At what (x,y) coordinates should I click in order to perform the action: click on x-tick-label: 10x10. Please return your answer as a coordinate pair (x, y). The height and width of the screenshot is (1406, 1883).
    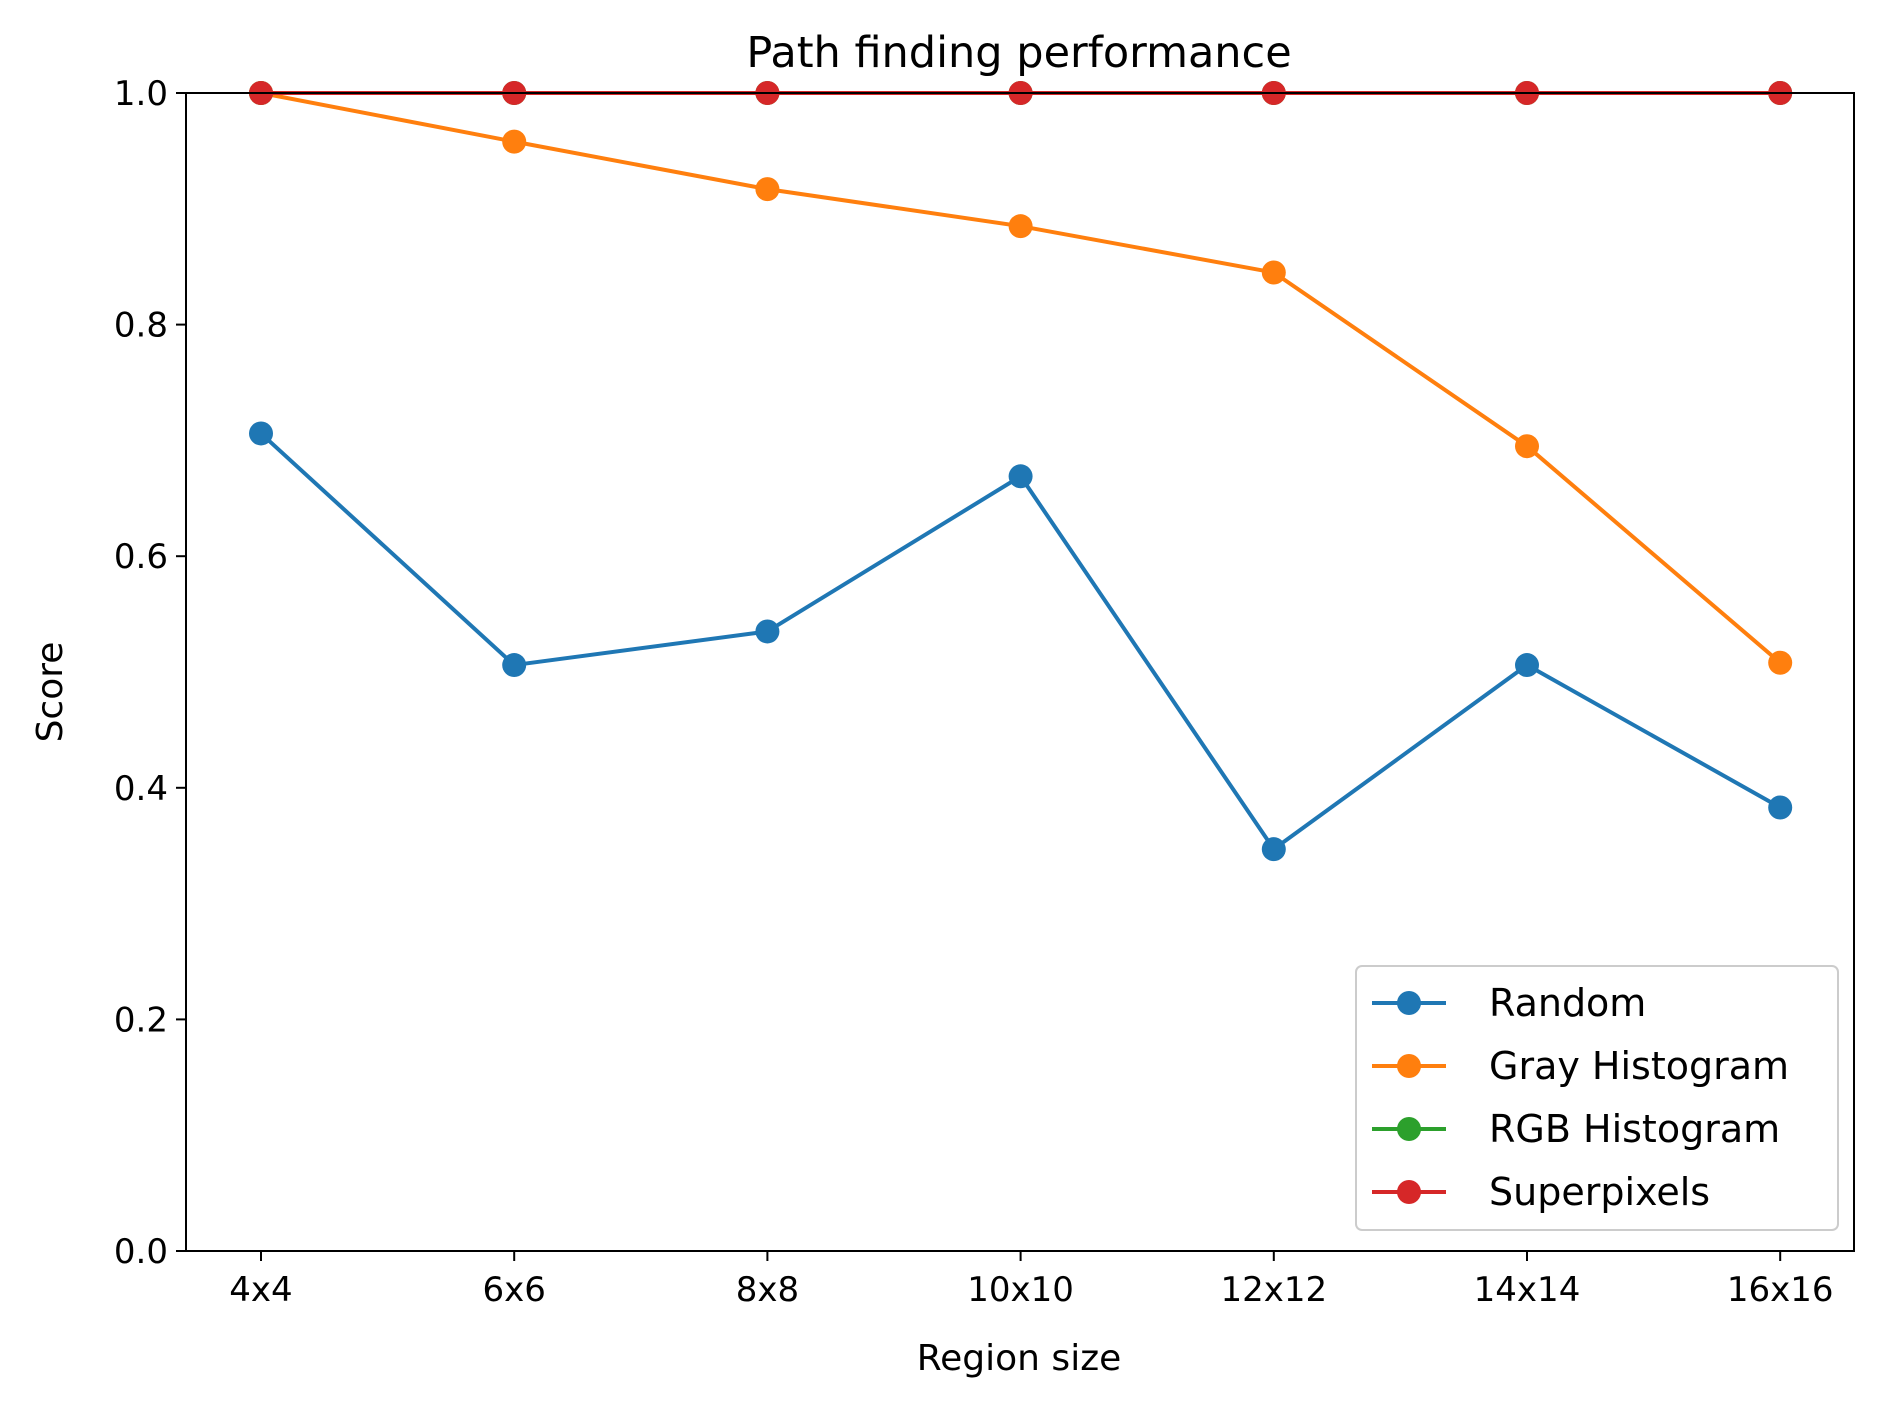
    Looking at the image, I should click on (1020, 1290).